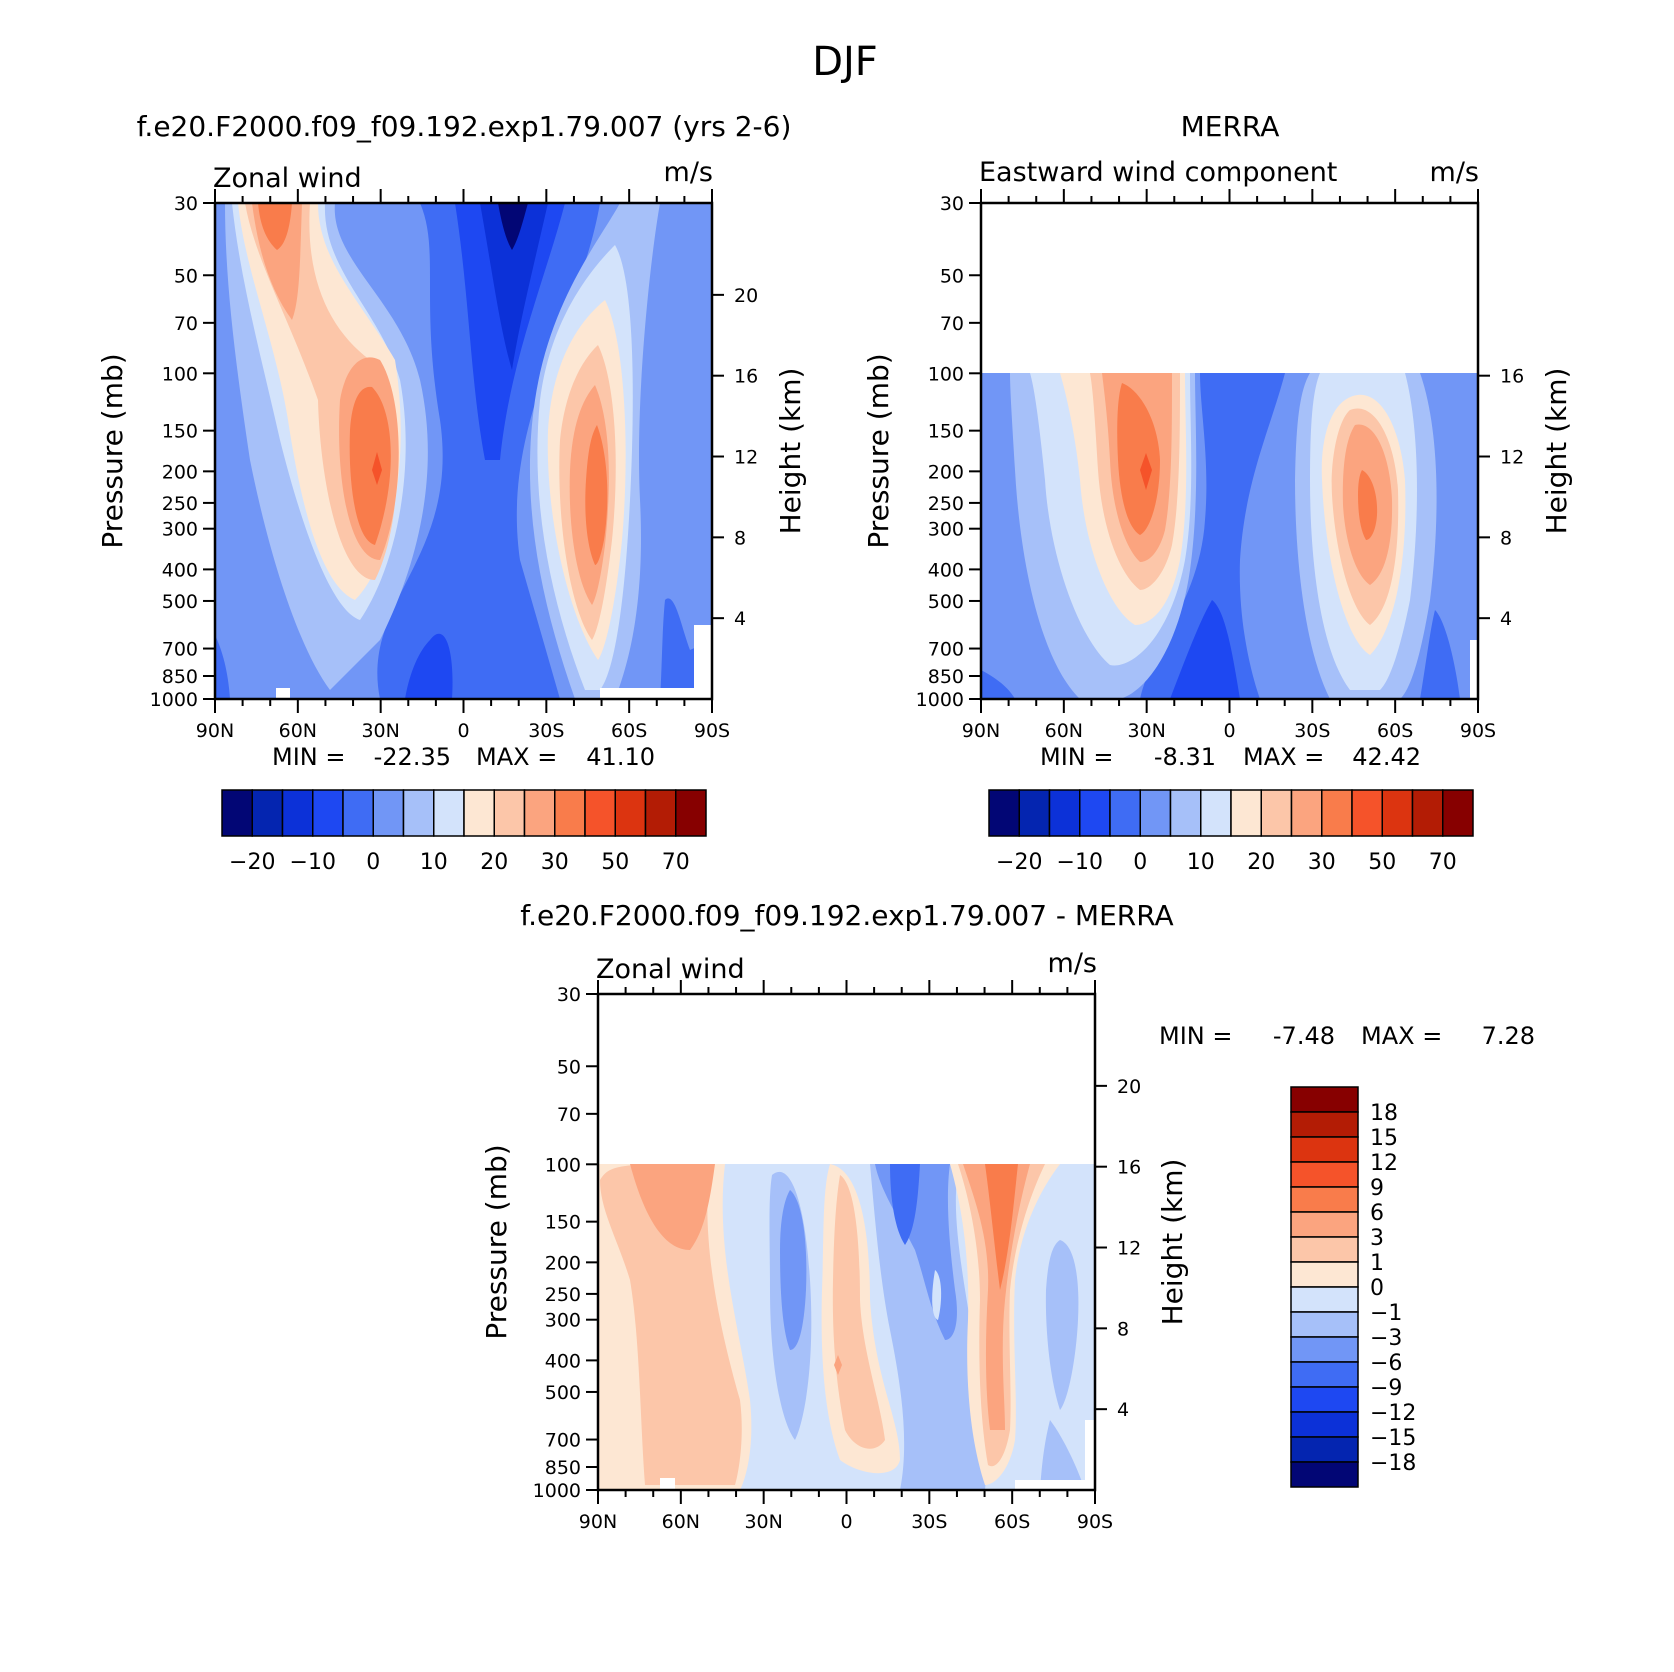 The height and width of the screenshot is (1672, 1674). What do you see at coordinates (412, 757) in the screenshot?
I see `min-value: -22.35` at bounding box center [412, 757].